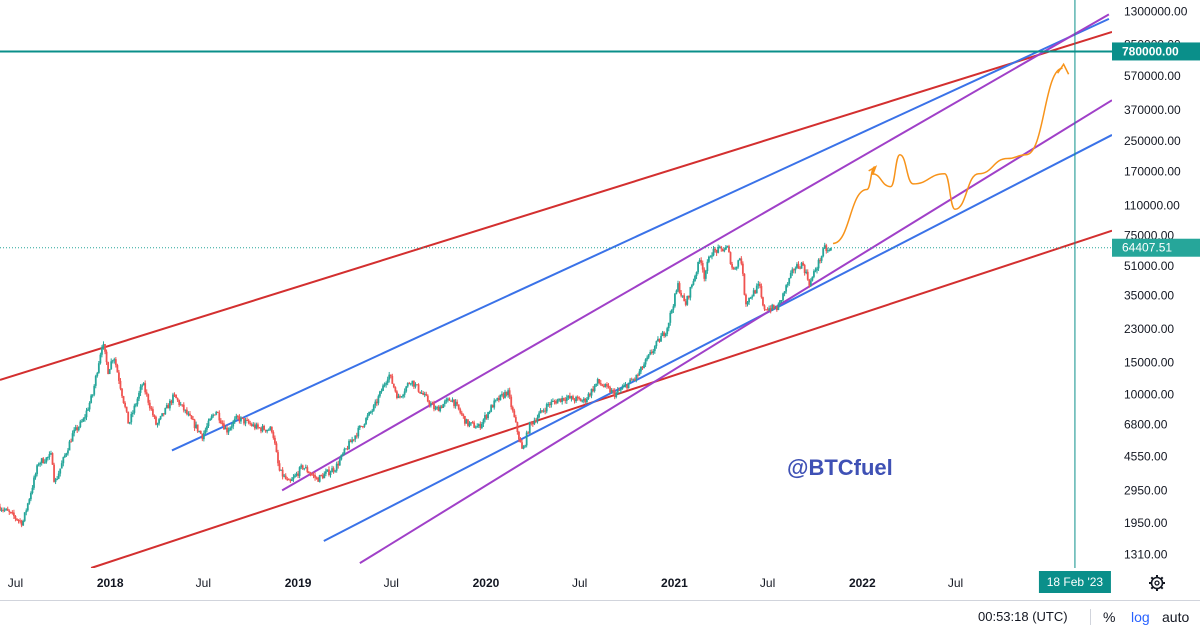 Image resolution: width=1200 pixels, height=633 pixels. What do you see at coordinates (1109, 617) in the screenshot?
I see `percent-scale-button: %` at bounding box center [1109, 617].